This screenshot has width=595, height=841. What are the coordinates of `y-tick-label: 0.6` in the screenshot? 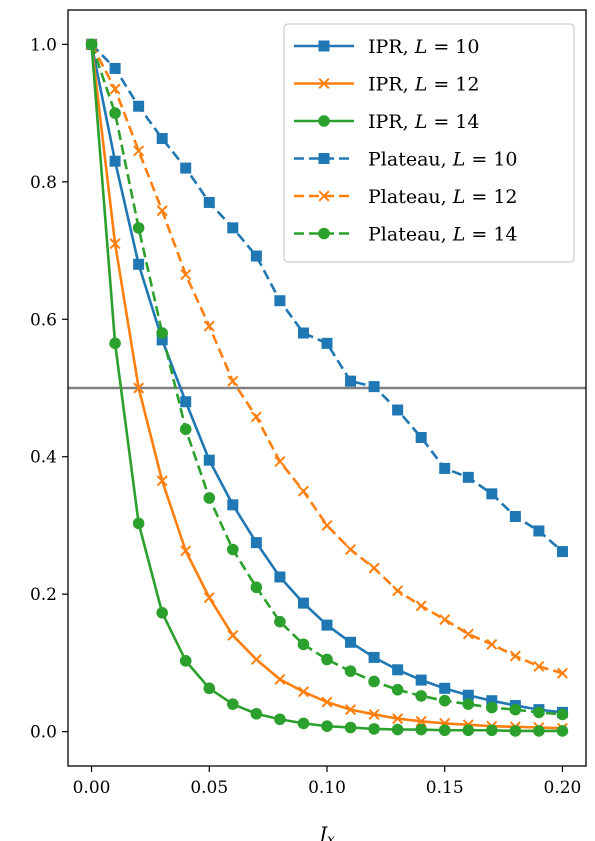 It's located at (43, 320).